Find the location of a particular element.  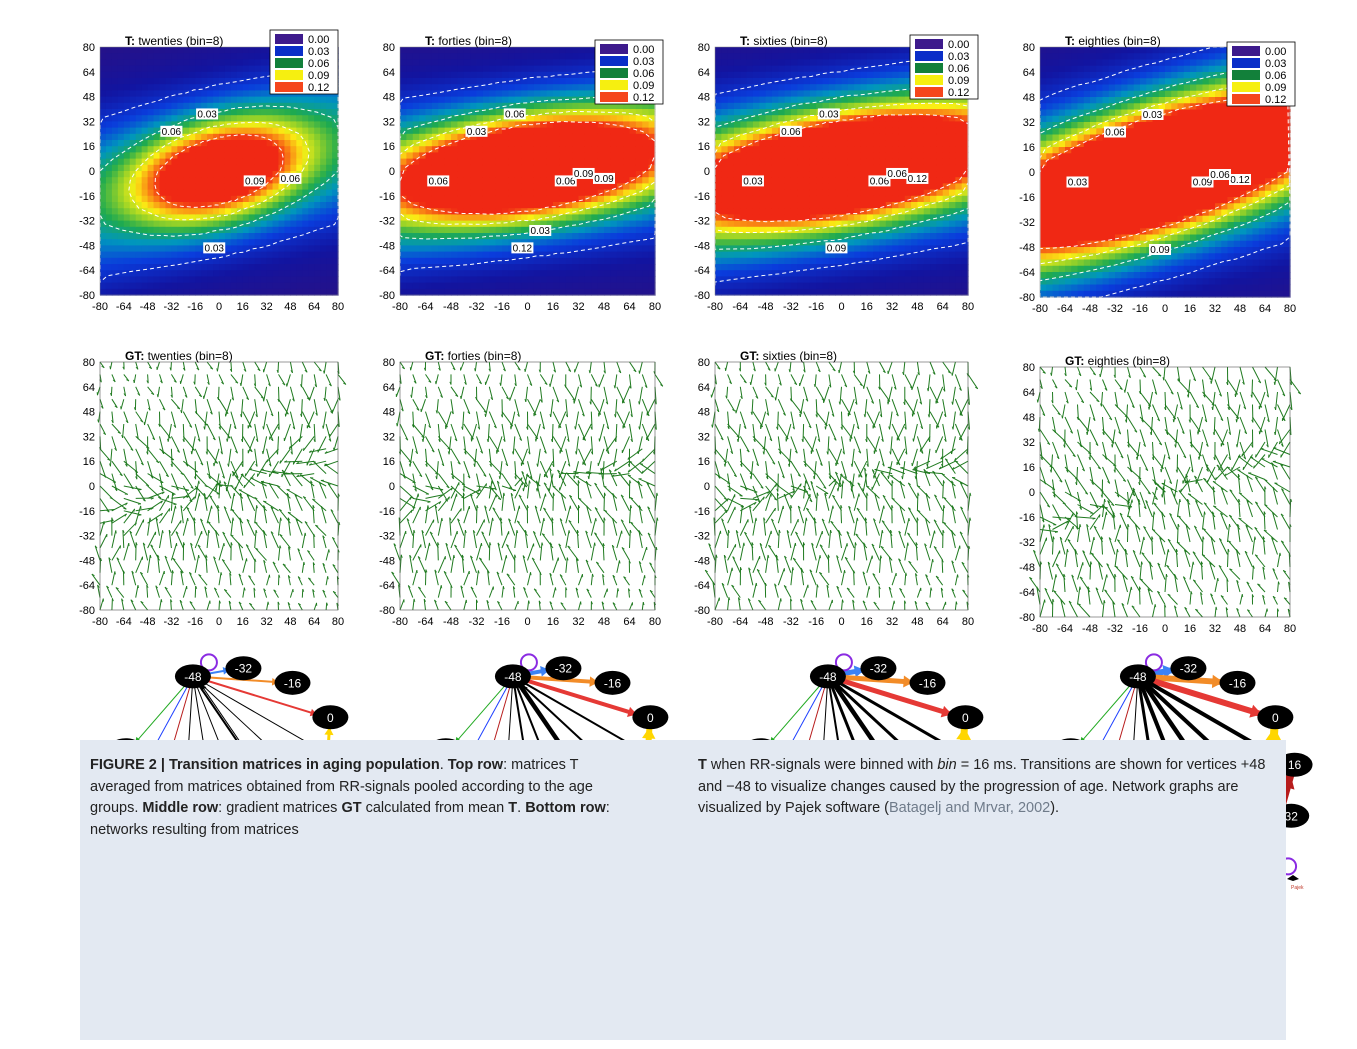

heatmap-cells is located at coordinates (842, 171).